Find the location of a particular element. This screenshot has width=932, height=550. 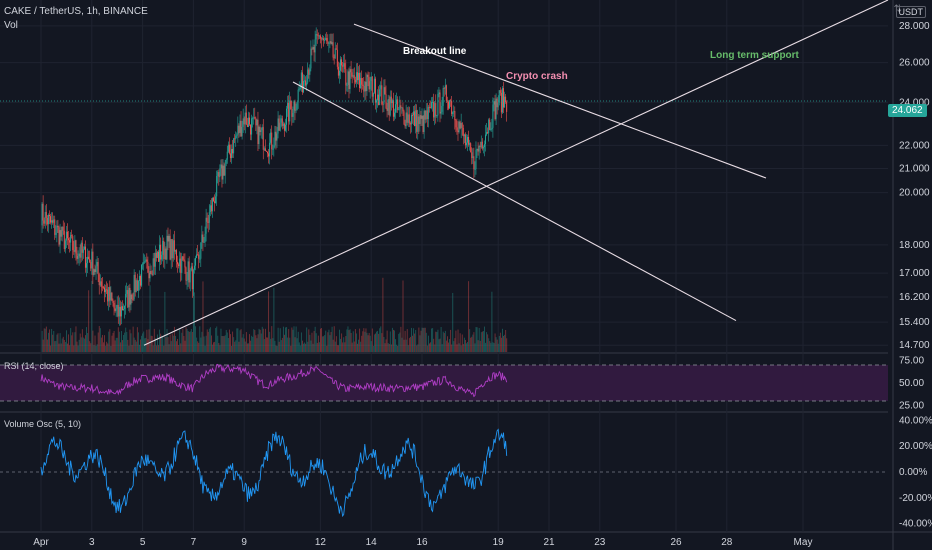

rsi-label: RSI (14, close) is located at coordinates (34, 366).